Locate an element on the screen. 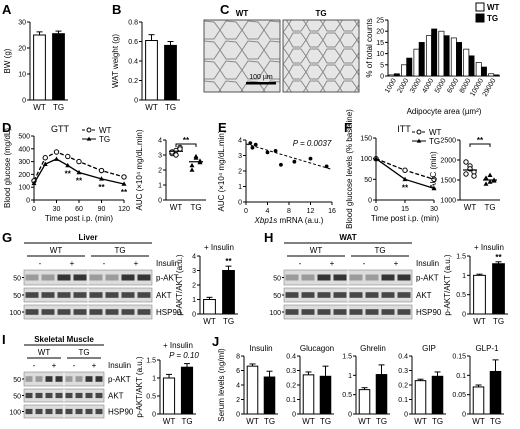  panel-label: E is located at coordinates (222, 127).